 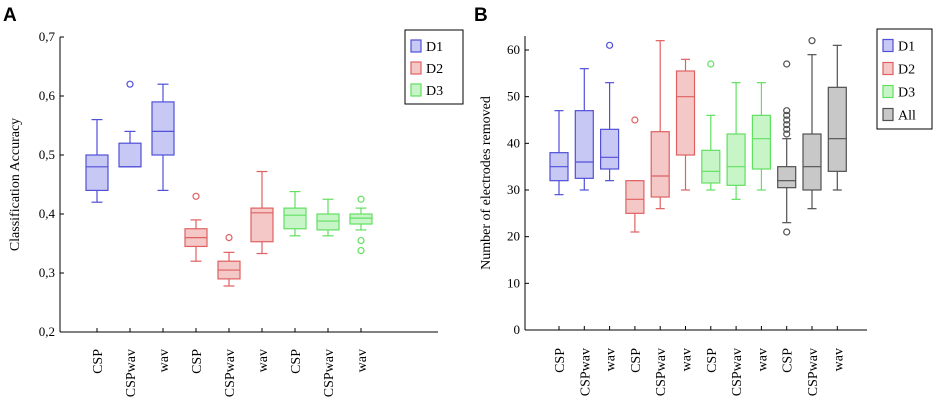 I want to click on legend-label-all: All, so click(x=907, y=116).